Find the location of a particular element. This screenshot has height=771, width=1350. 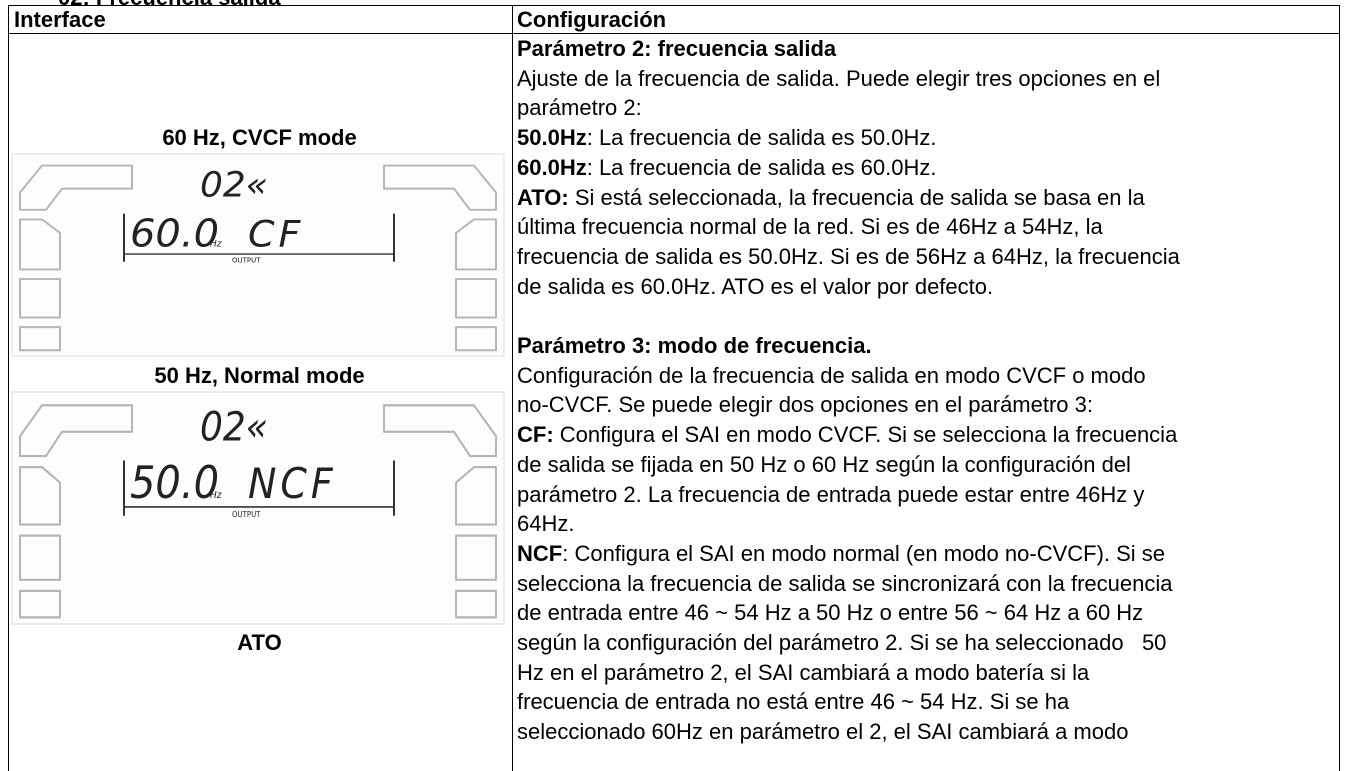

option-label: NCF is located at coordinates (540, 553).